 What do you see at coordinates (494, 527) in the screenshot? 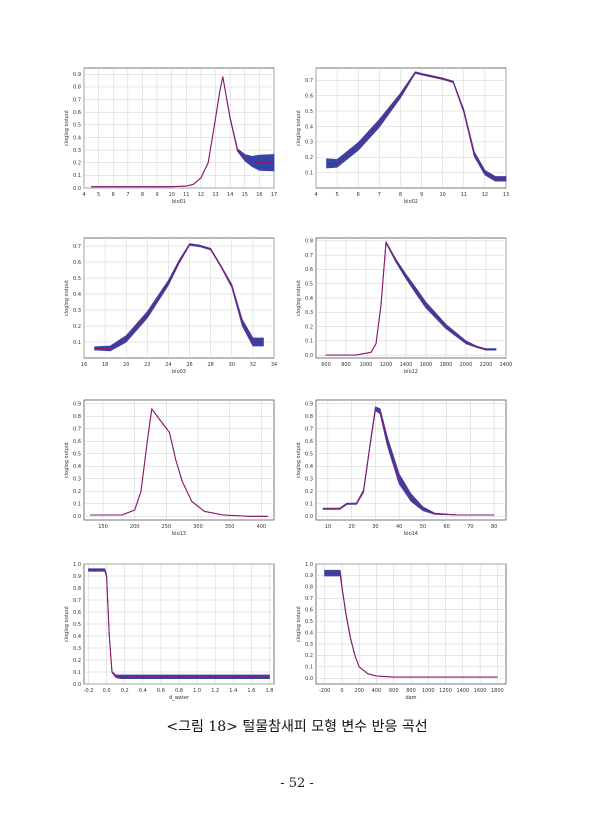
I see `x-tick-label: 80` at bounding box center [494, 527].